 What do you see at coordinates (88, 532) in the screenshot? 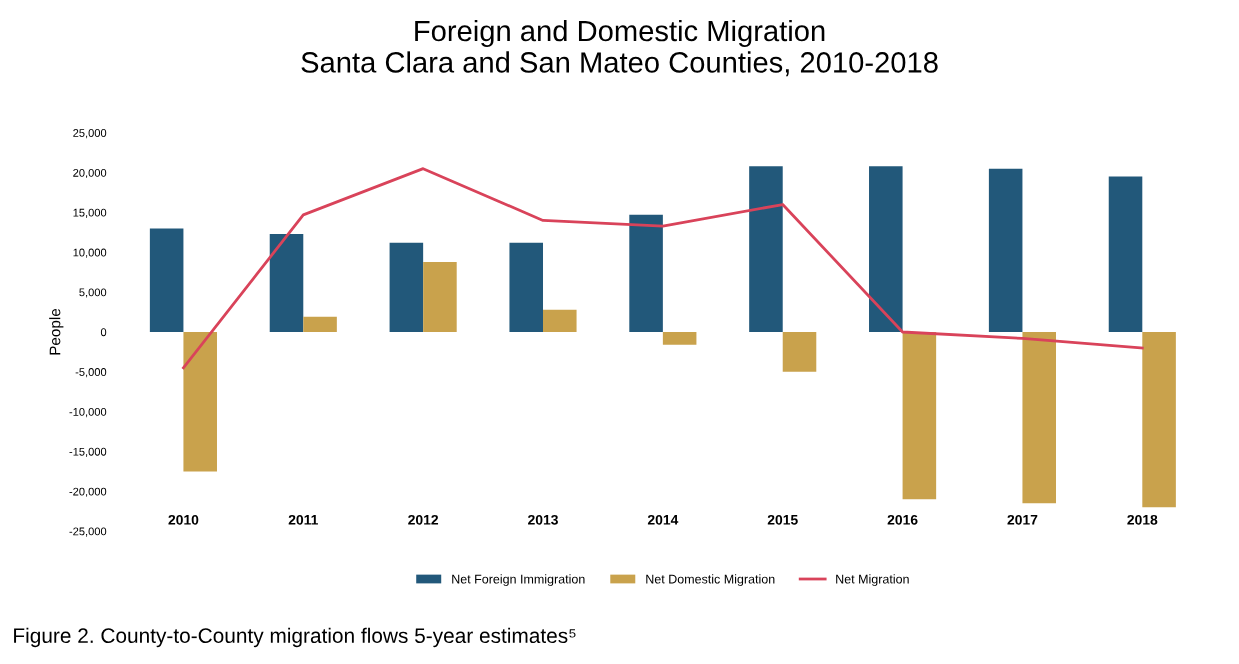
I see `y-tick-label: -25,000` at bounding box center [88, 532].